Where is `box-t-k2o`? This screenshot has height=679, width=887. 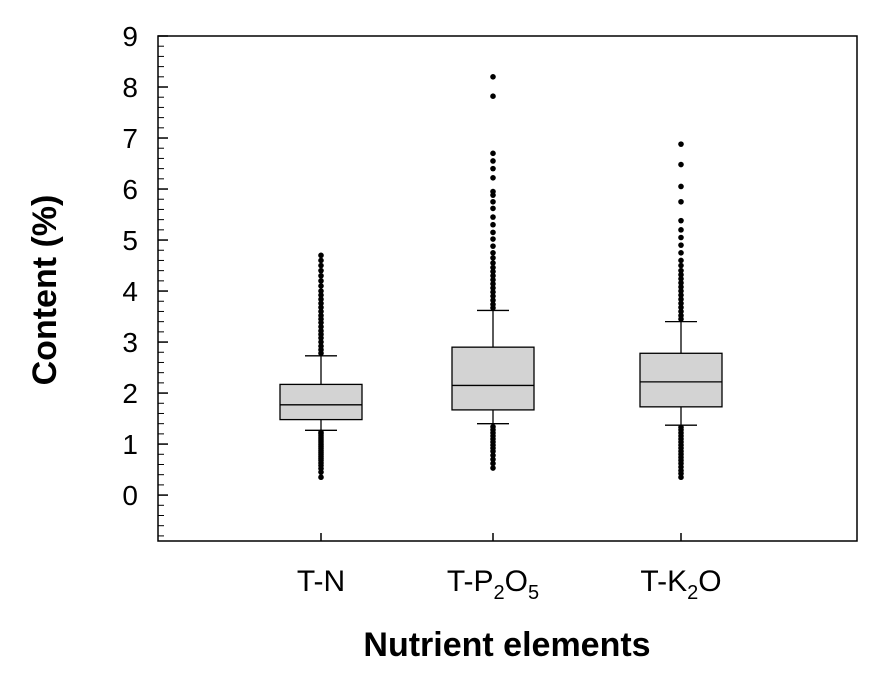 box-t-k2o is located at coordinates (681, 341).